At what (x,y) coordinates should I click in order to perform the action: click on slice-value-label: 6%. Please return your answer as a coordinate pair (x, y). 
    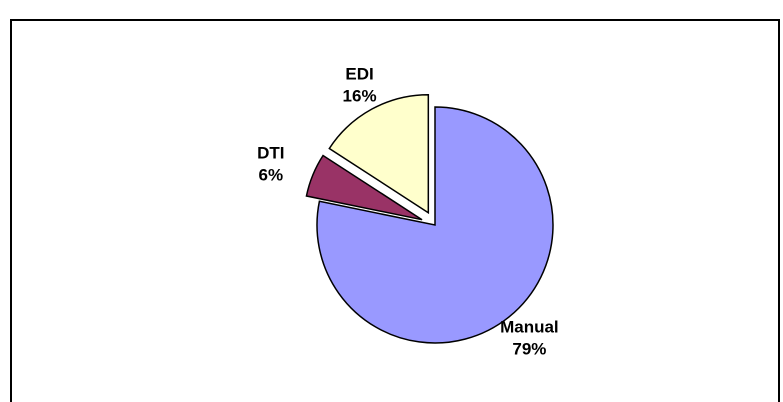
    Looking at the image, I should click on (271, 175).